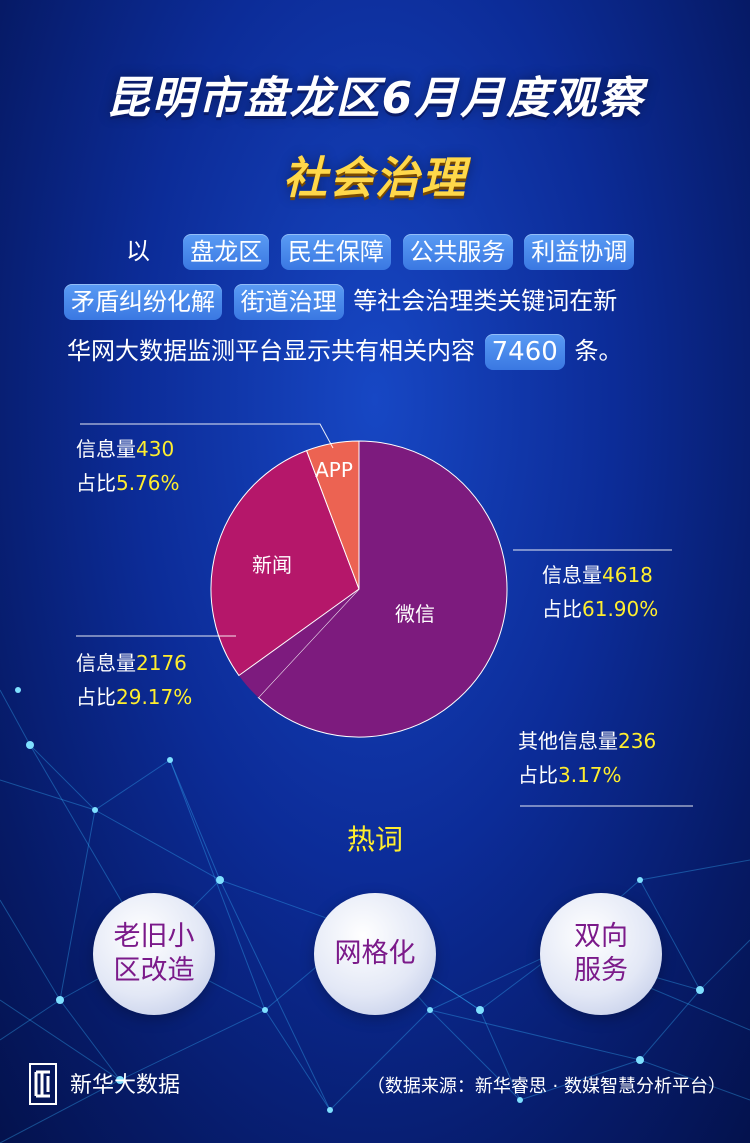  Describe the element at coordinates (271, 351) in the screenshot. I see `intro-line3-prefix: 华网大数据监测平台显示共有相关内容` at that location.